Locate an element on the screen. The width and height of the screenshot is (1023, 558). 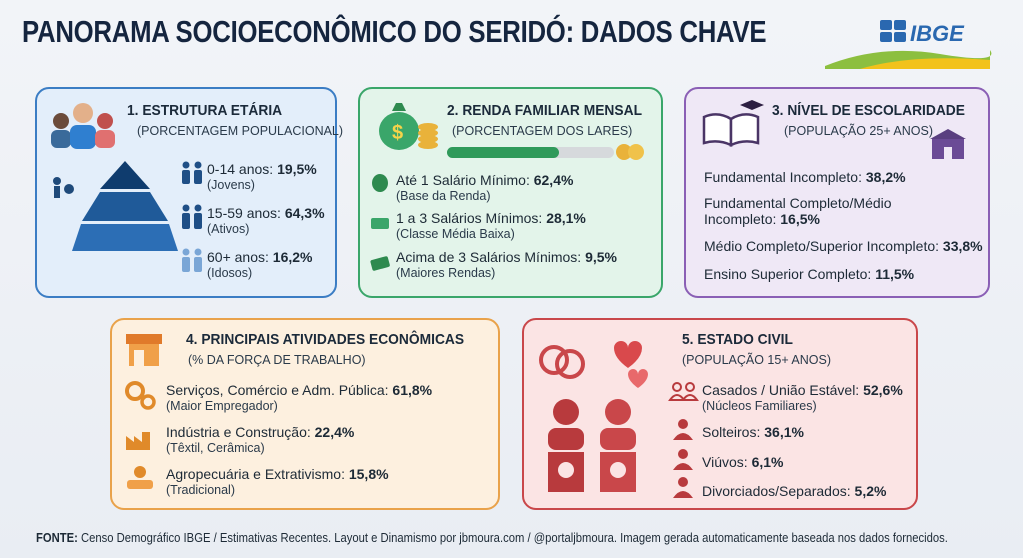
card-subtitle: (POPULAÇÃO 15+ ANOS) is located at coordinates (757, 360).